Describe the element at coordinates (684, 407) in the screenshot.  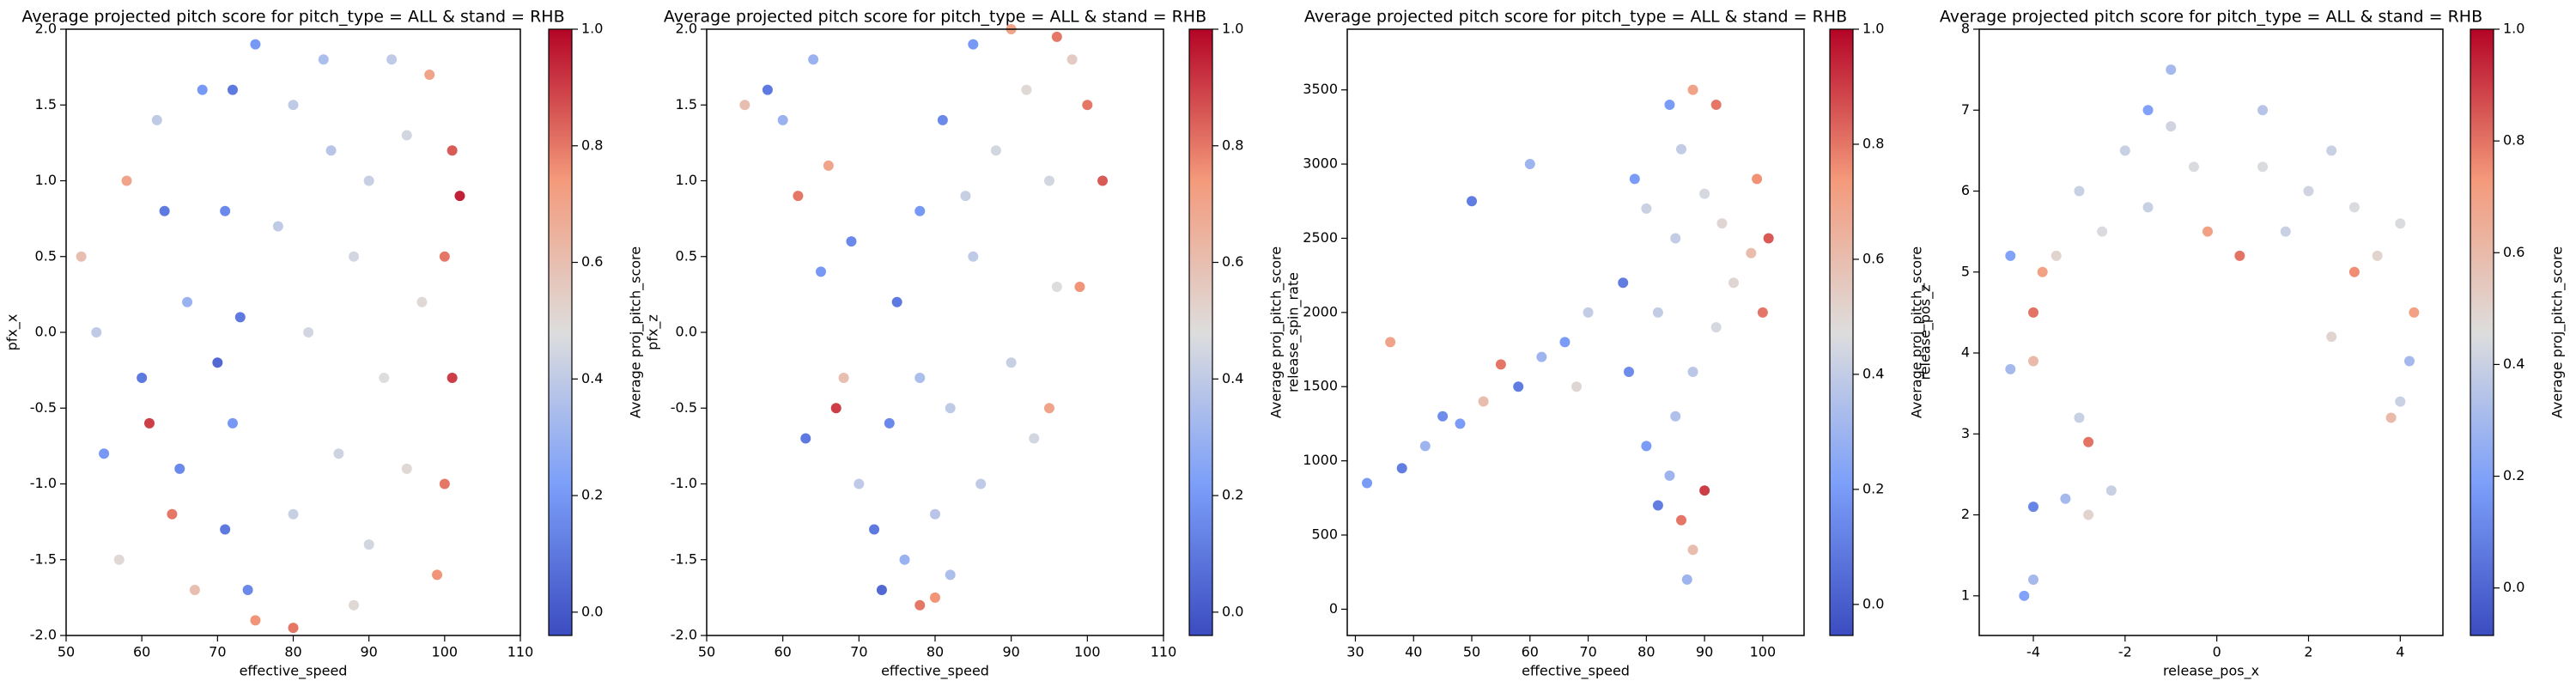
I see `y-tick-label: -0.5` at that location.